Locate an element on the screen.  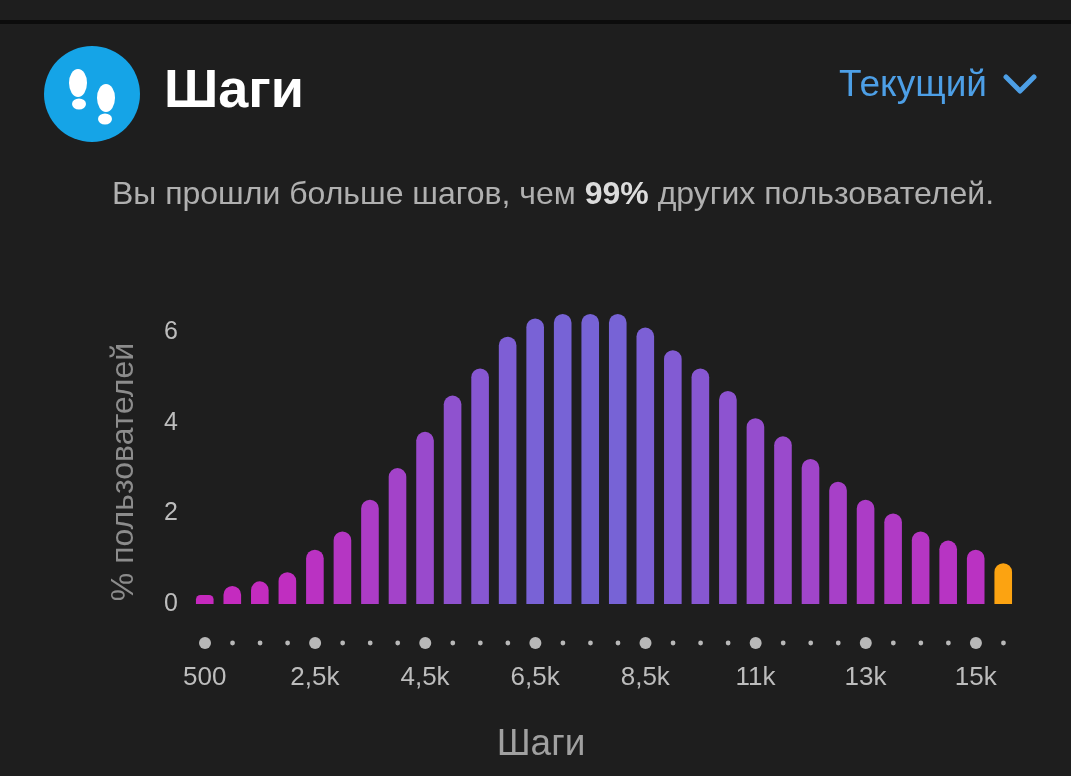
y-tick-label: 4 is located at coordinates (171, 420).